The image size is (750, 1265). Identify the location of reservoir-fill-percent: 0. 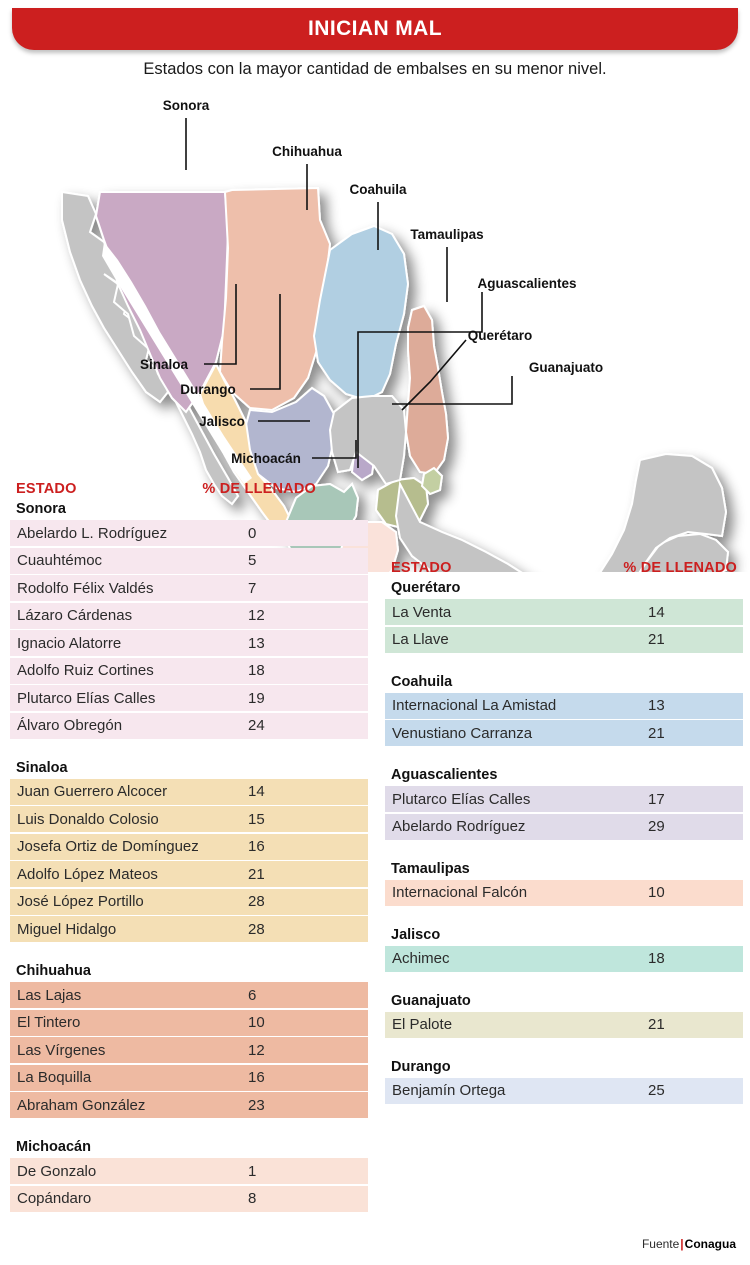
(252, 533).